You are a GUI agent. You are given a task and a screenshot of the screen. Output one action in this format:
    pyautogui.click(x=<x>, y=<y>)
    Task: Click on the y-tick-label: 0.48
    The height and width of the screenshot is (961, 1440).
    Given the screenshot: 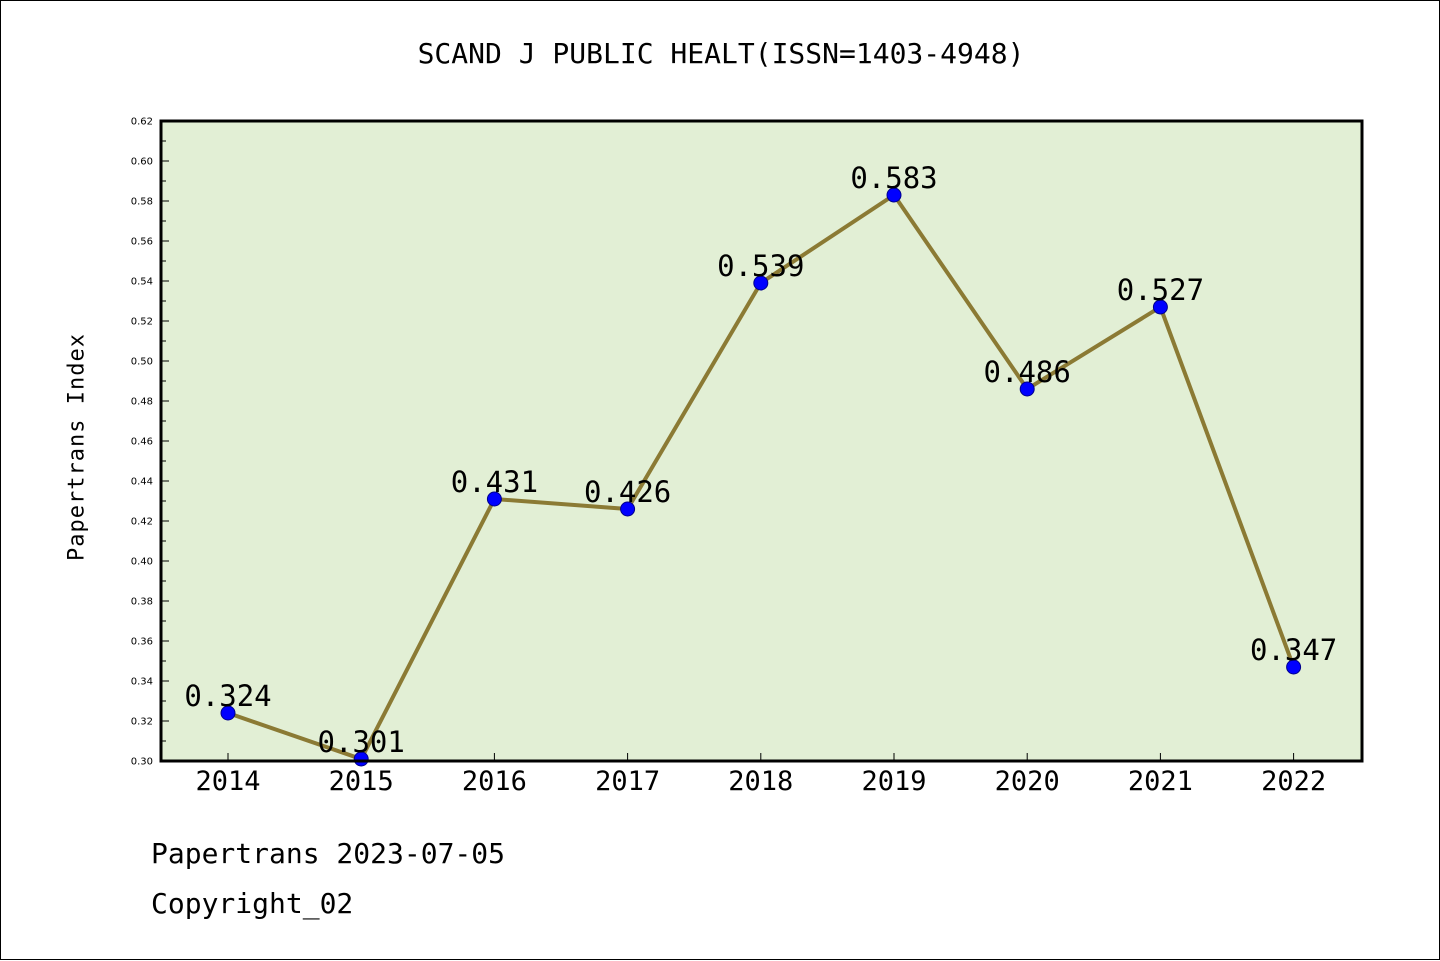 What is the action you would take?
    pyautogui.click(x=142, y=402)
    